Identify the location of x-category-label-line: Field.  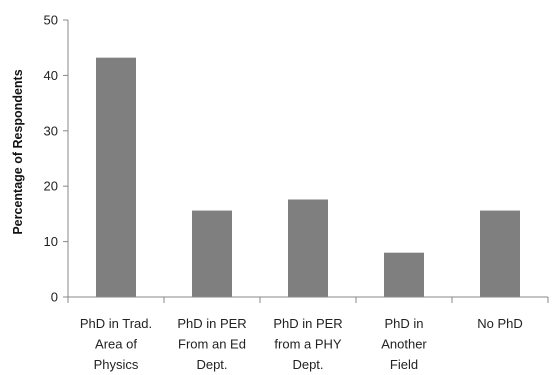
(404, 364).